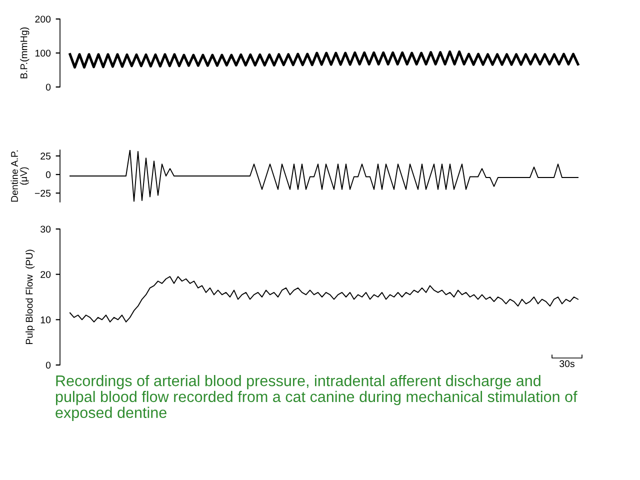 This screenshot has height=480, width=640. I want to click on text: Recordings of arterial blood pressure, intradental afferent discharge and pulpal blood flow recorded from a cat canine during mechanical stimulation of exposed dentine, so click(317, 398).